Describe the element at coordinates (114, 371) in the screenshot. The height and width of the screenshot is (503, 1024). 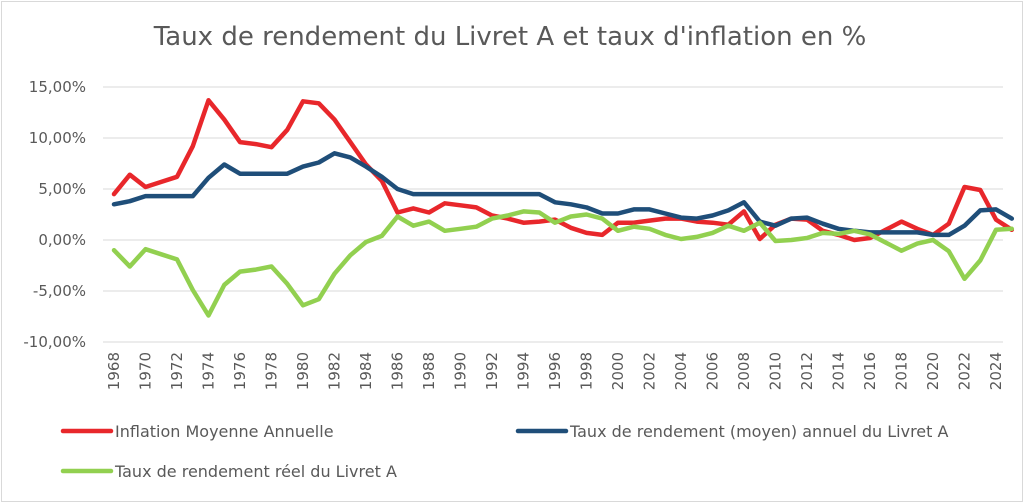
I see `x-tick-label: 1968` at that location.